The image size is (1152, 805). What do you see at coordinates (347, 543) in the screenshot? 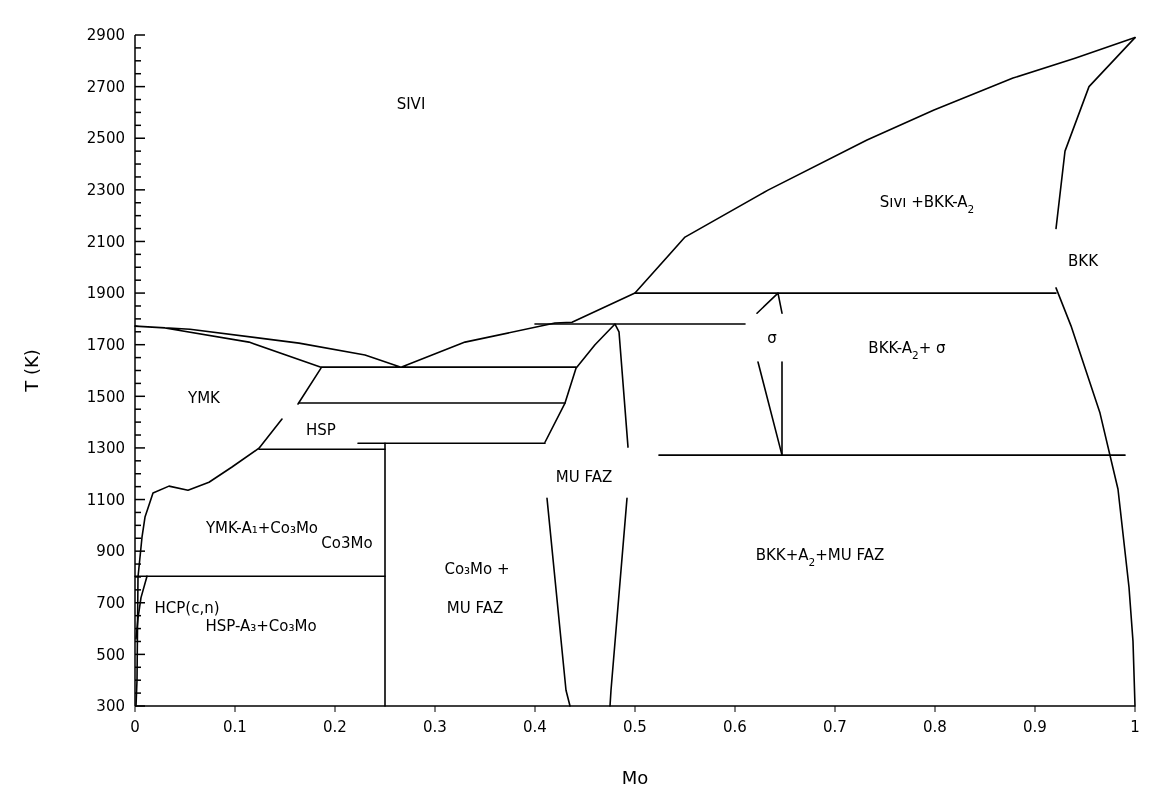
I see `annotation: Co3Mo` at bounding box center [347, 543].